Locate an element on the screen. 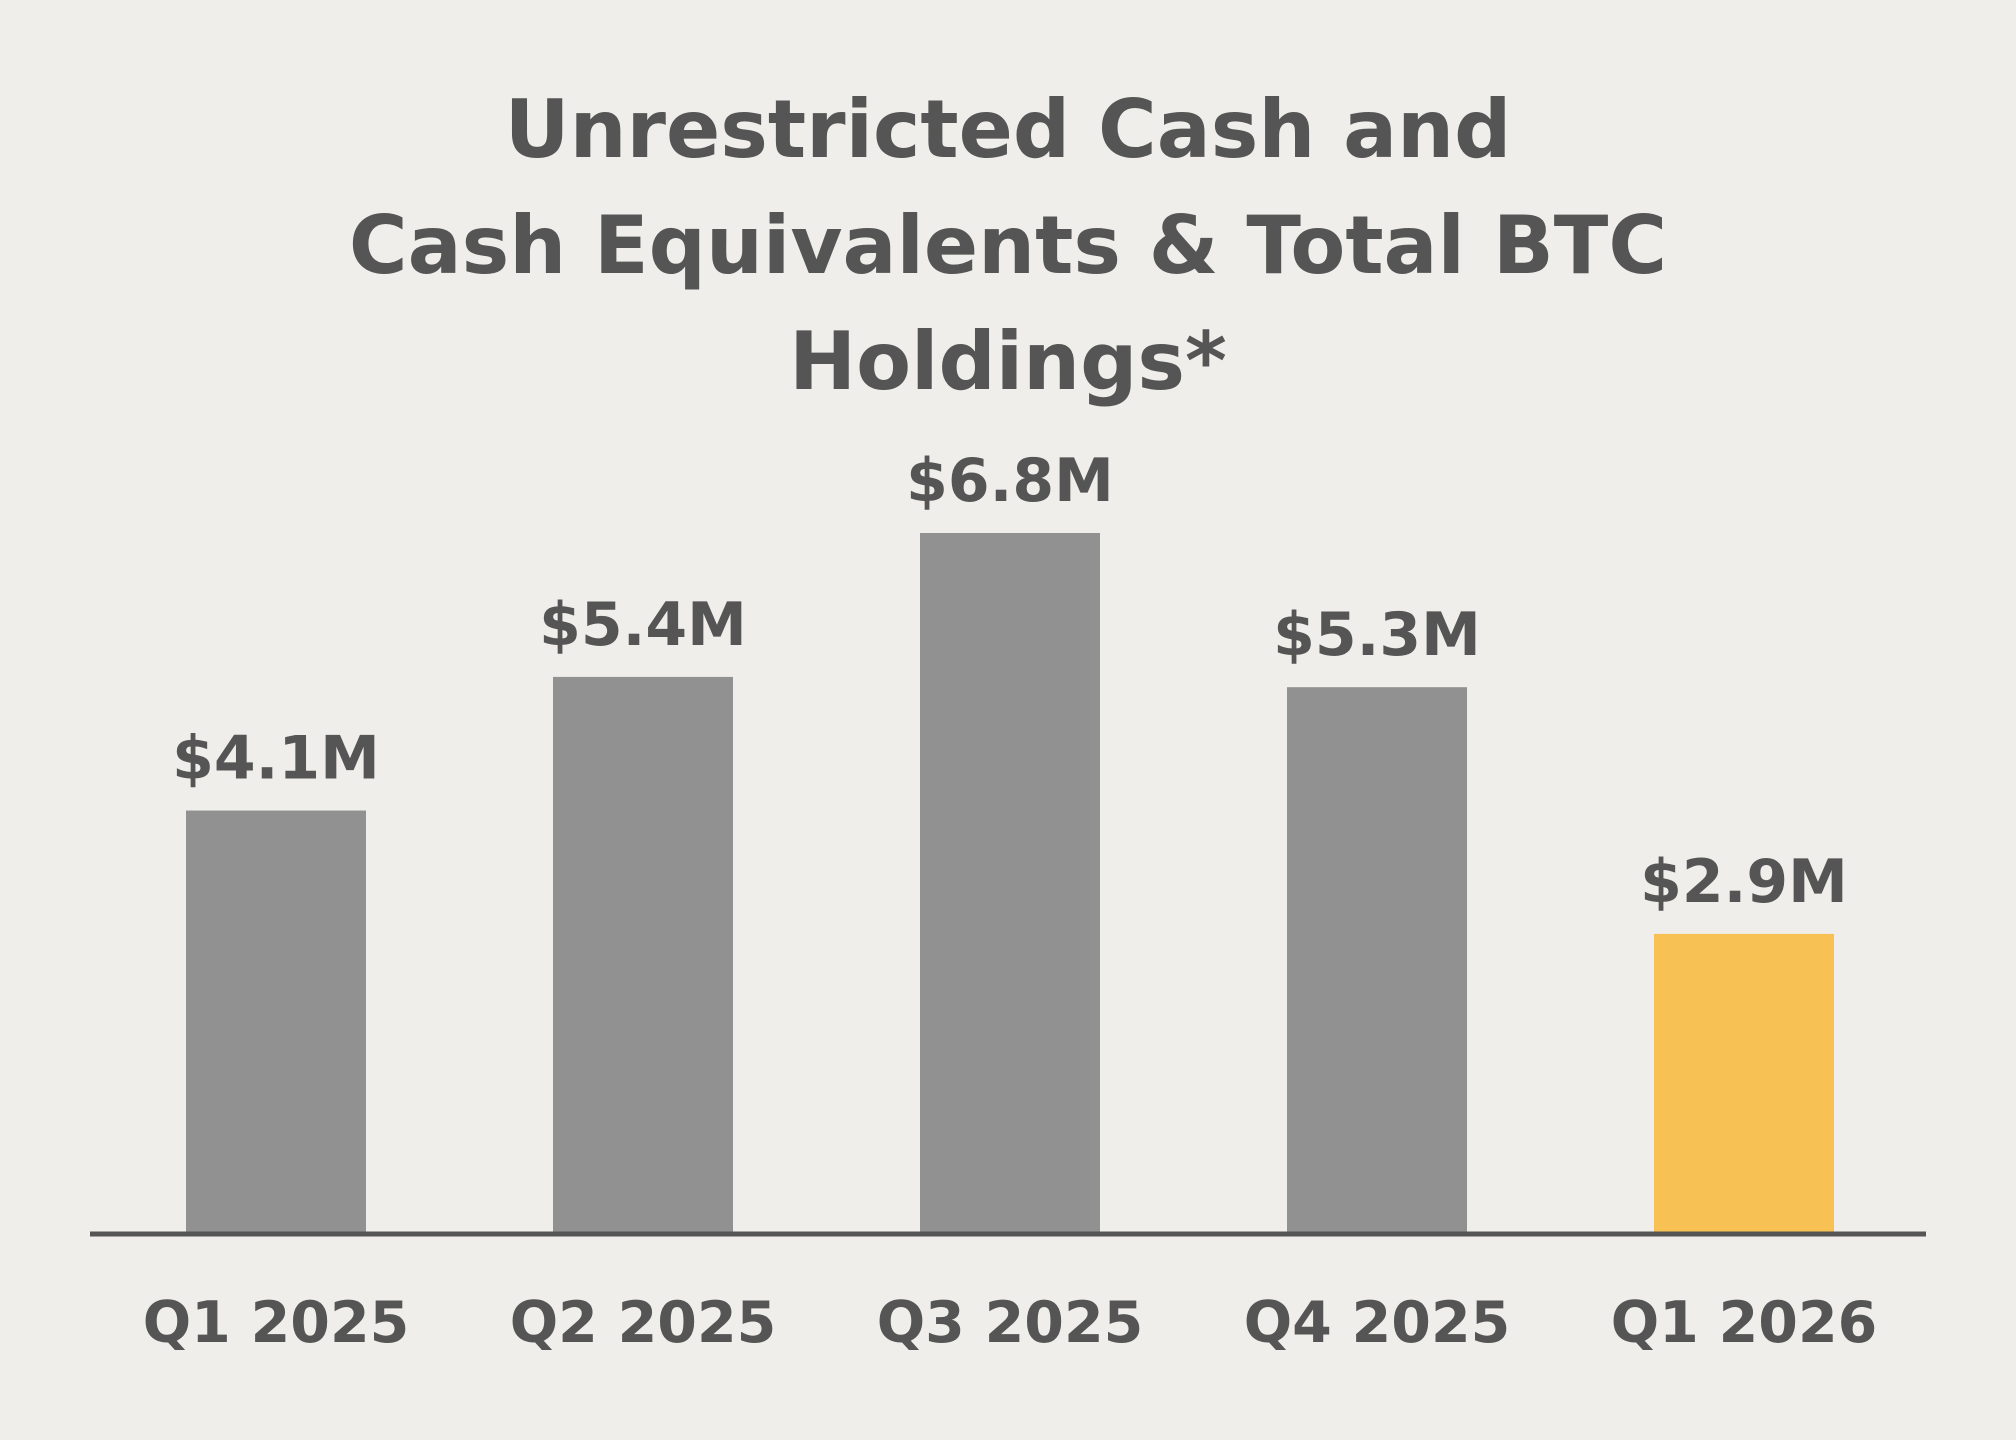 The image size is (2016, 1440). category-label: Q1 2026 is located at coordinates (1744, 1323).